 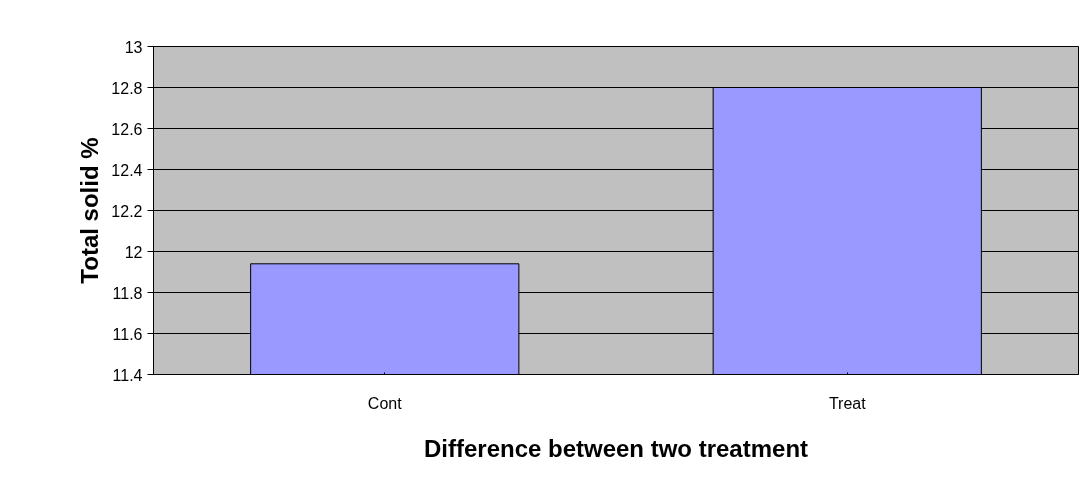 I want to click on x-tick-label: Treat, so click(x=847, y=403).